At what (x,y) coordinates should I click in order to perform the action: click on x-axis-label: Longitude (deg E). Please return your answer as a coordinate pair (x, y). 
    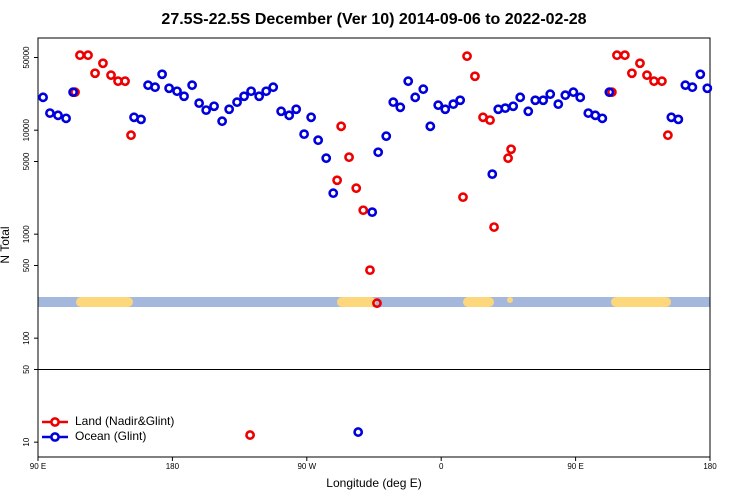
    Looking at the image, I should click on (373, 483).